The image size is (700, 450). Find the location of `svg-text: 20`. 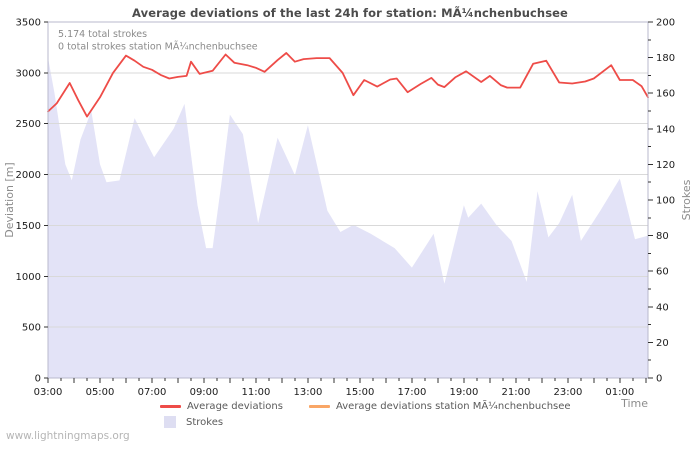

svg-text: 20 is located at coordinates (662, 343).